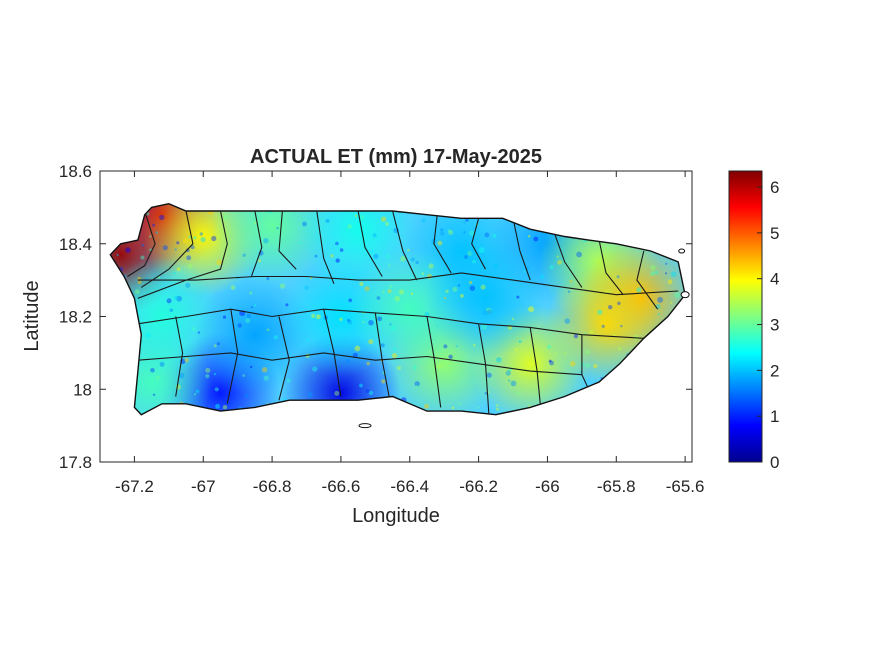 This screenshot has width=875, height=656. What do you see at coordinates (774, 325) in the screenshot?
I see `colorbar-tick-label: 3` at bounding box center [774, 325].